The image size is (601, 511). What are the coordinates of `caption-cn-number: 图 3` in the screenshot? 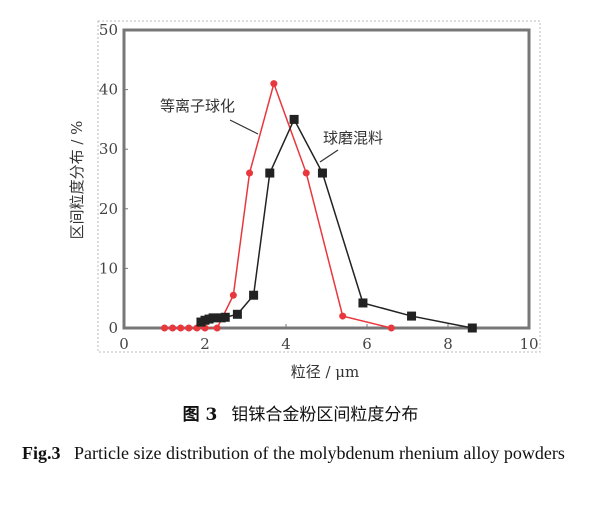 It's located at (200, 415).